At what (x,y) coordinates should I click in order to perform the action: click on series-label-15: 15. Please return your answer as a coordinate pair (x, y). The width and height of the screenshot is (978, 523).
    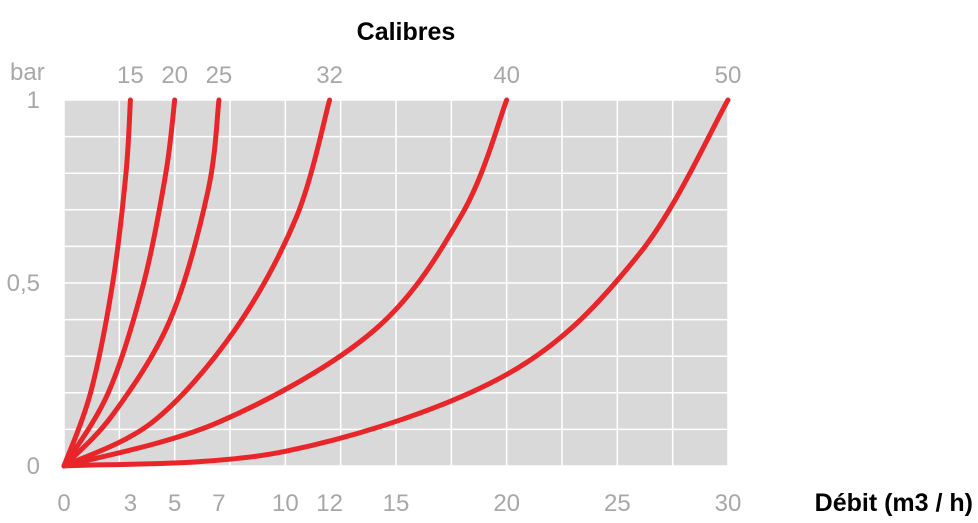
    Looking at the image, I should click on (130, 75).